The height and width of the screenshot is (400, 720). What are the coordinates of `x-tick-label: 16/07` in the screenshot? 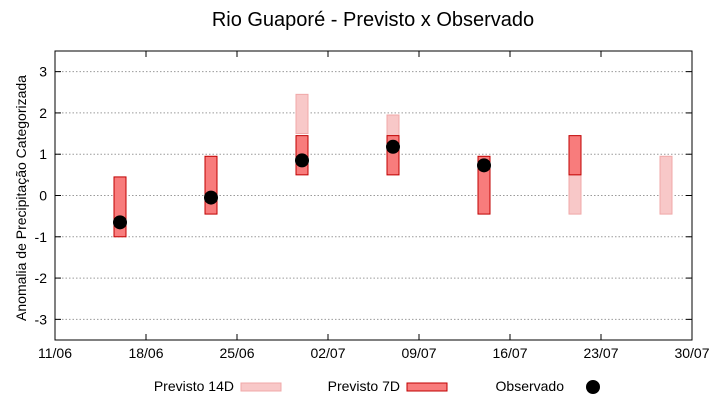 It's located at (509, 353).